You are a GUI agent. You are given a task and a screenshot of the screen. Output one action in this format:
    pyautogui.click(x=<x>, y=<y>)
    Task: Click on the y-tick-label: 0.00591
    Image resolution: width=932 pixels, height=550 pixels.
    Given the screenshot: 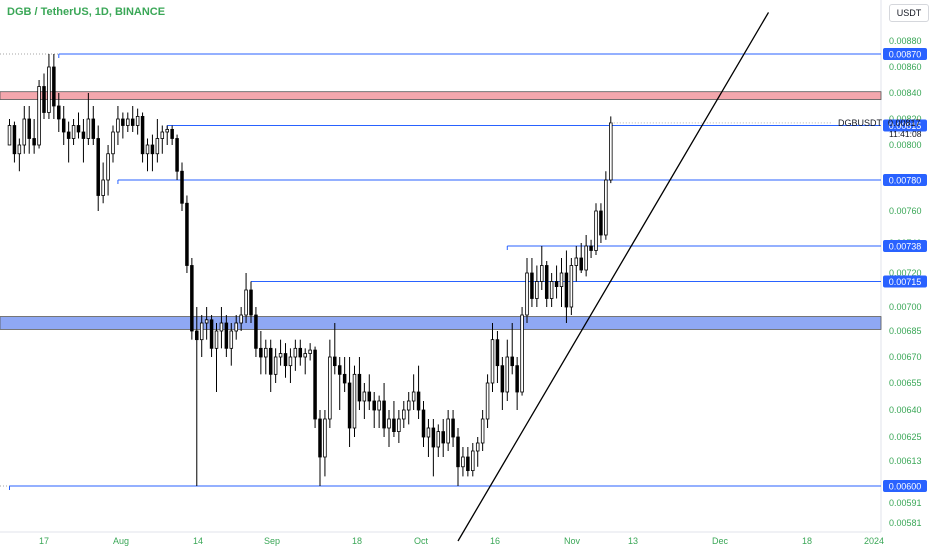 What is the action you would take?
    pyautogui.click(x=905, y=503)
    